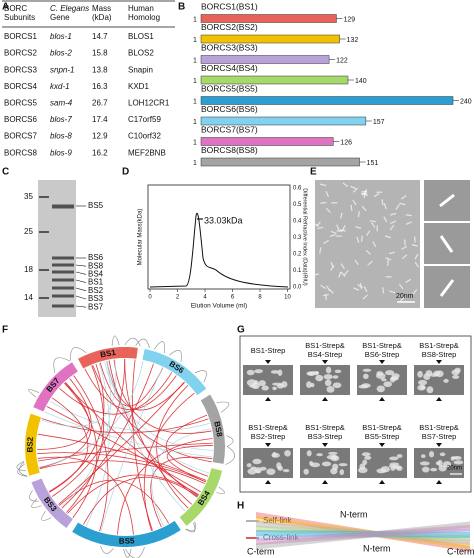 Image resolution: width=474 pixels, height=558 pixels. I want to click on y2-tick-label: 0.1, so click(297, 271).